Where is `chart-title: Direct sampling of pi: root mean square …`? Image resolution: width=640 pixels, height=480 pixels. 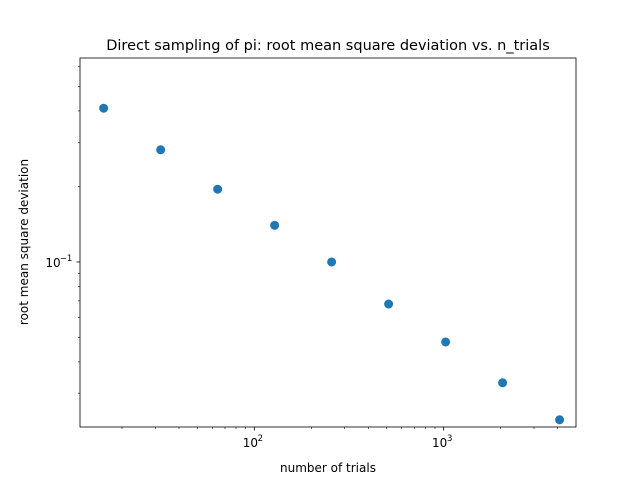 chart-title: Direct sampling of pi: root mean square … is located at coordinates (328, 46).